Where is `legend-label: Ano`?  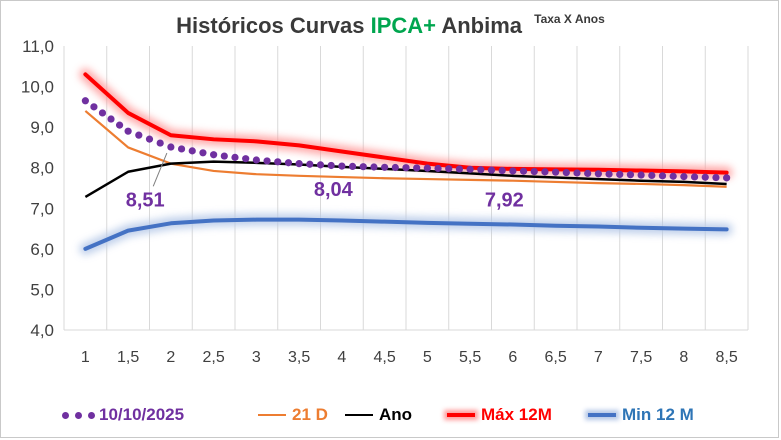 legend-label: Ano is located at coordinates (396, 414).